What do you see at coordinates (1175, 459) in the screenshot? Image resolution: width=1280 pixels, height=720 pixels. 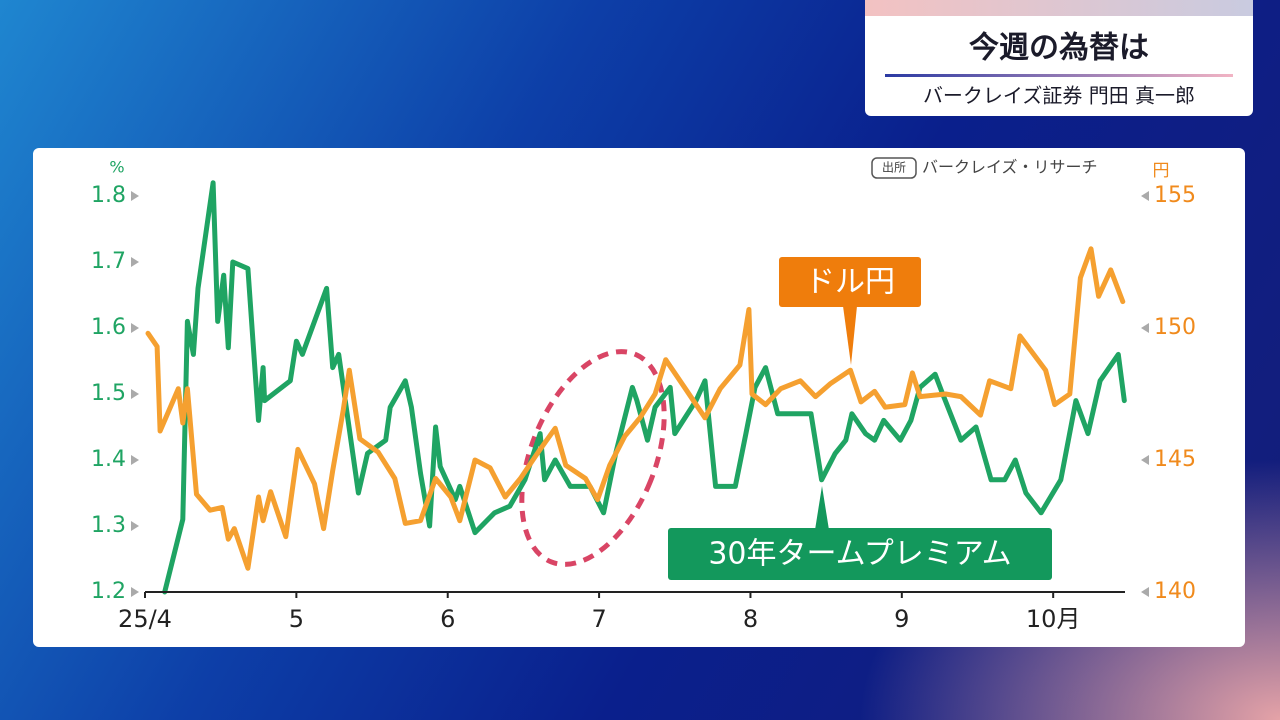 I see `y2-tick-label: 145` at bounding box center [1175, 459].